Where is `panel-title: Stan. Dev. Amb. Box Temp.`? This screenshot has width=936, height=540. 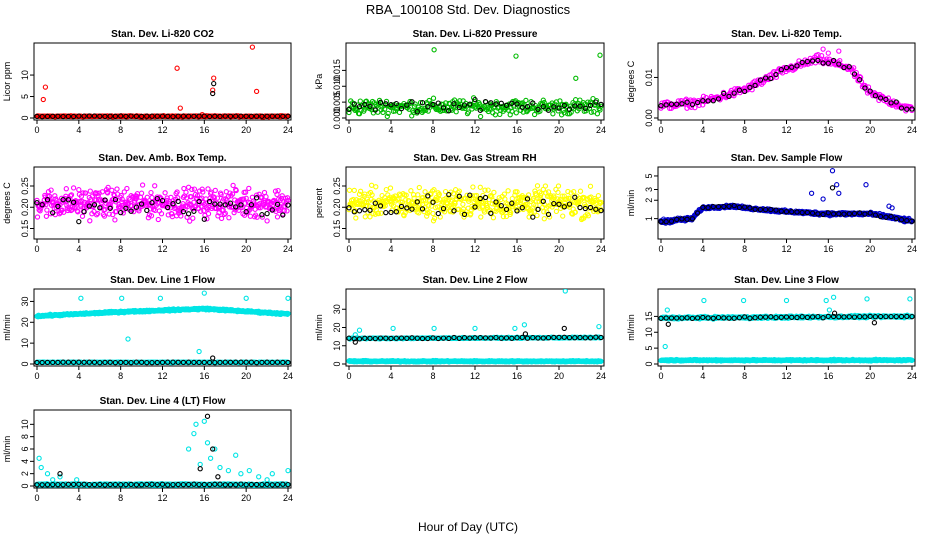
panel-title: Stan. Dev. Amb. Box Temp. is located at coordinates (162, 158).